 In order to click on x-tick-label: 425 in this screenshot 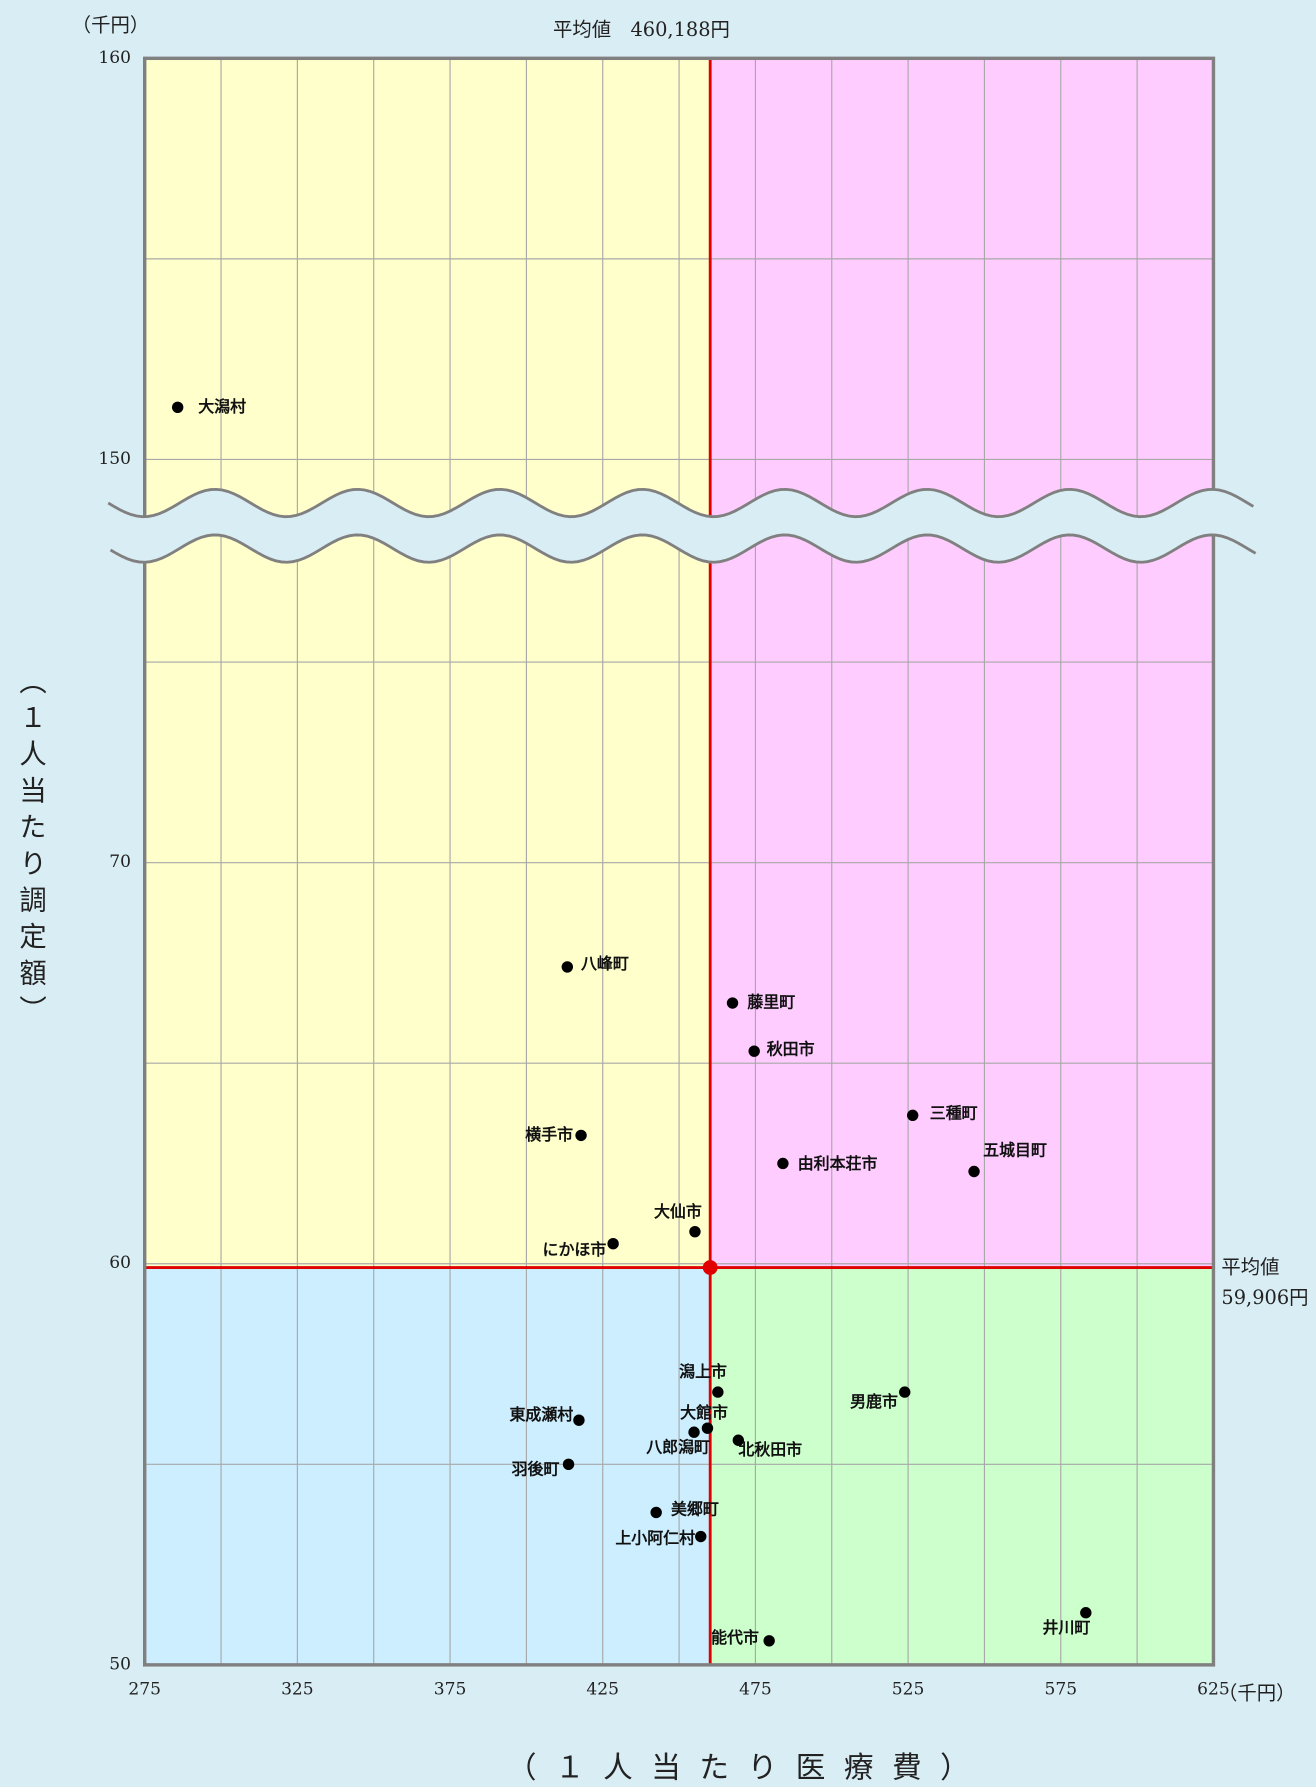, I will do `click(602, 1689)`.